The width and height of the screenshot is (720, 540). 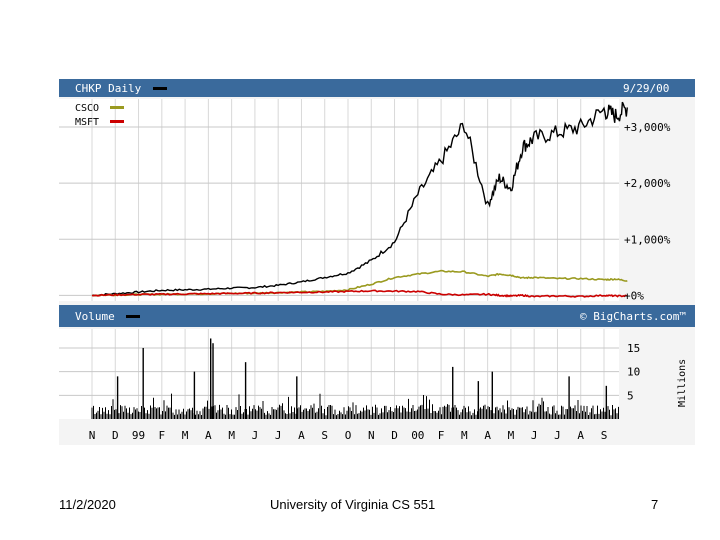 I want to click on x-tick-label: 00, so click(x=417, y=435).